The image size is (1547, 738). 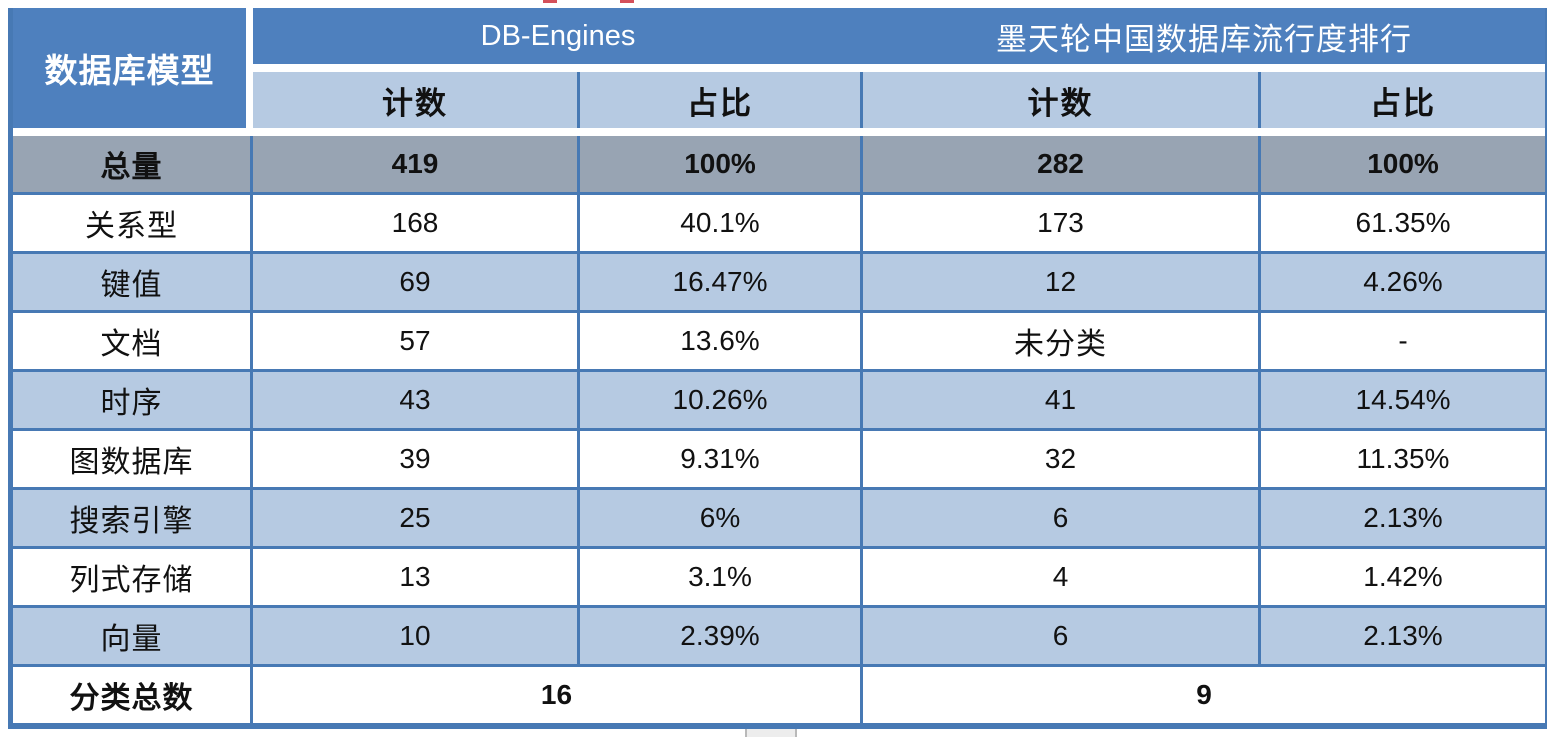 What do you see at coordinates (416, 341) in the screenshot?
I see `cell-document-db-count: 57` at bounding box center [416, 341].